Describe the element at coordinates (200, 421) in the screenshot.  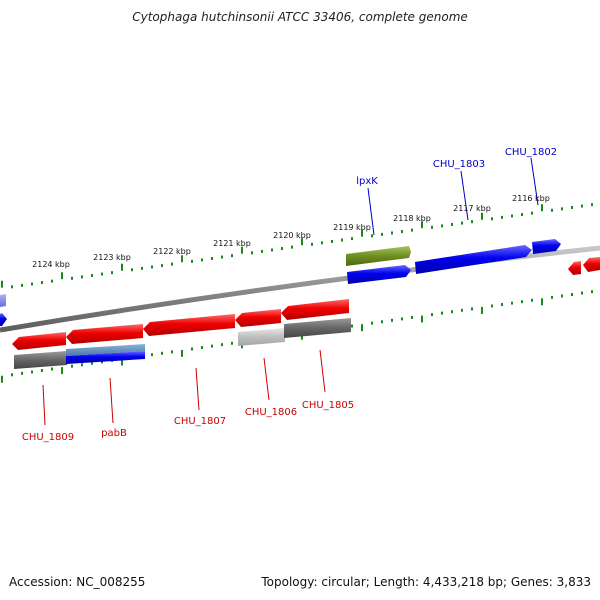
I see `gene-label-chu-1807: CHU_1807` at that location.